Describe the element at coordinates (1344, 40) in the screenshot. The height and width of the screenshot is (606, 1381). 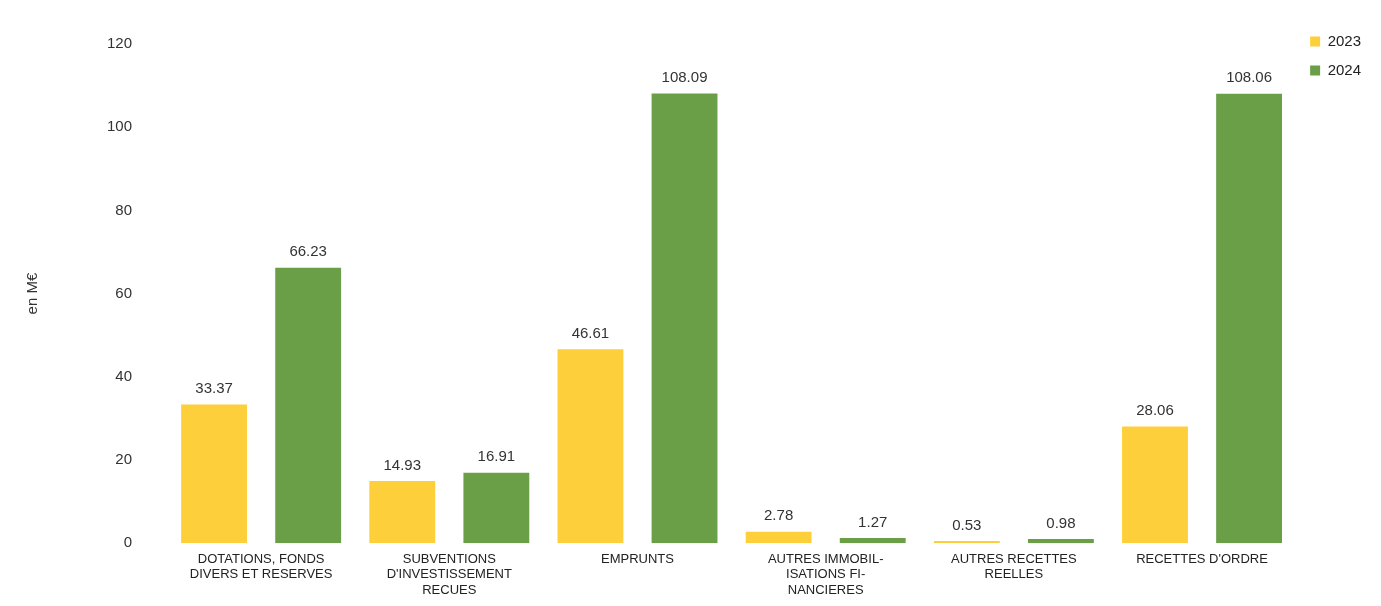
I see `legend-label: 2023` at that location.